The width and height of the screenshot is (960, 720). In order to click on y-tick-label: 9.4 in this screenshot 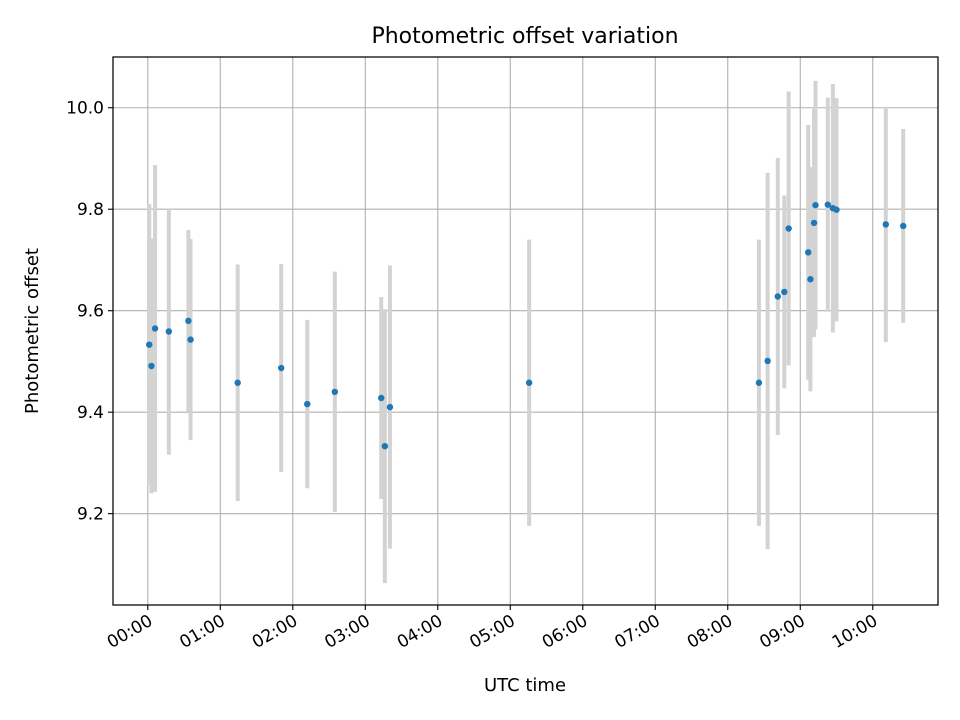, I will do `click(90, 413)`.